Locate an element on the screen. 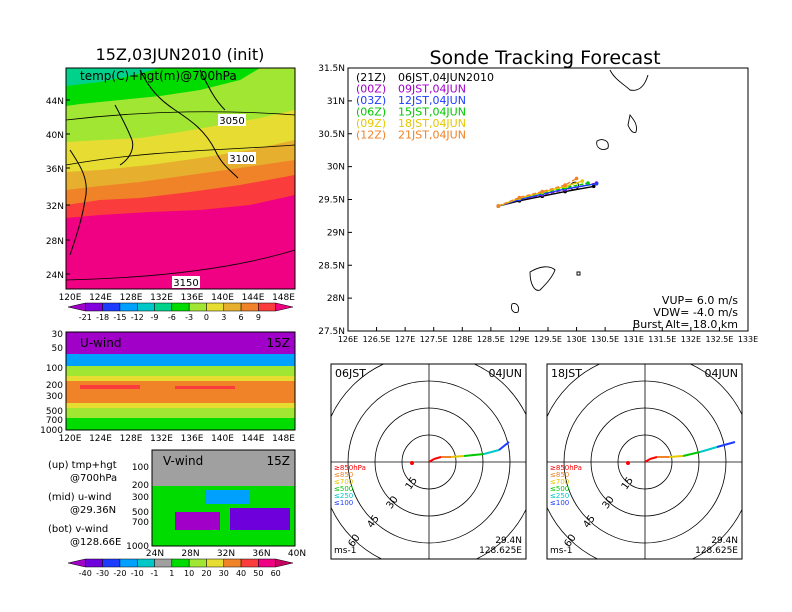 Image resolution: width=792 pixels, height=612 pixels. note-line: @128.66E is located at coordinates (95, 542).